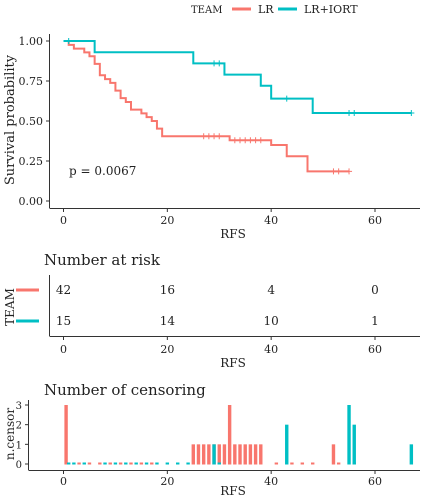 The height and width of the screenshot is (500, 423). Describe the element at coordinates (31, 41) in the screenshot. I see `survival-y-tick-label: 1.00` at that location.